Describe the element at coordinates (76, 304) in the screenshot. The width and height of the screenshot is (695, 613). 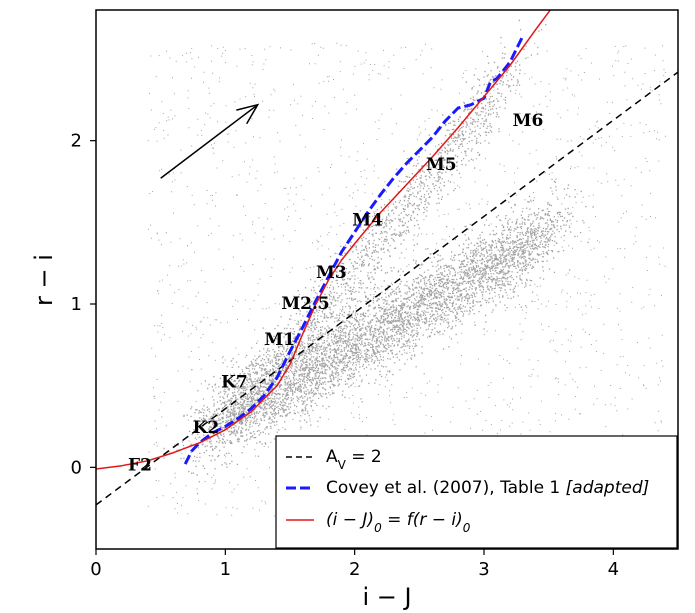
I see `y-tick-label: 1` at that location.